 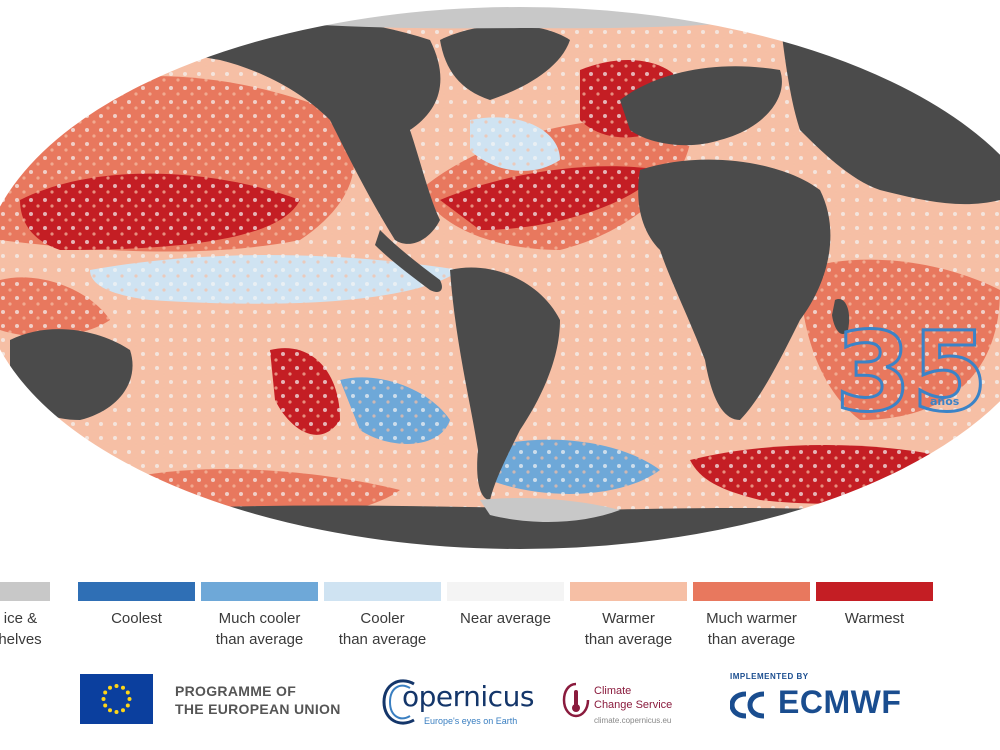 I want to click on legend-item-coolest: Coolest, so click(x=136, y=617).